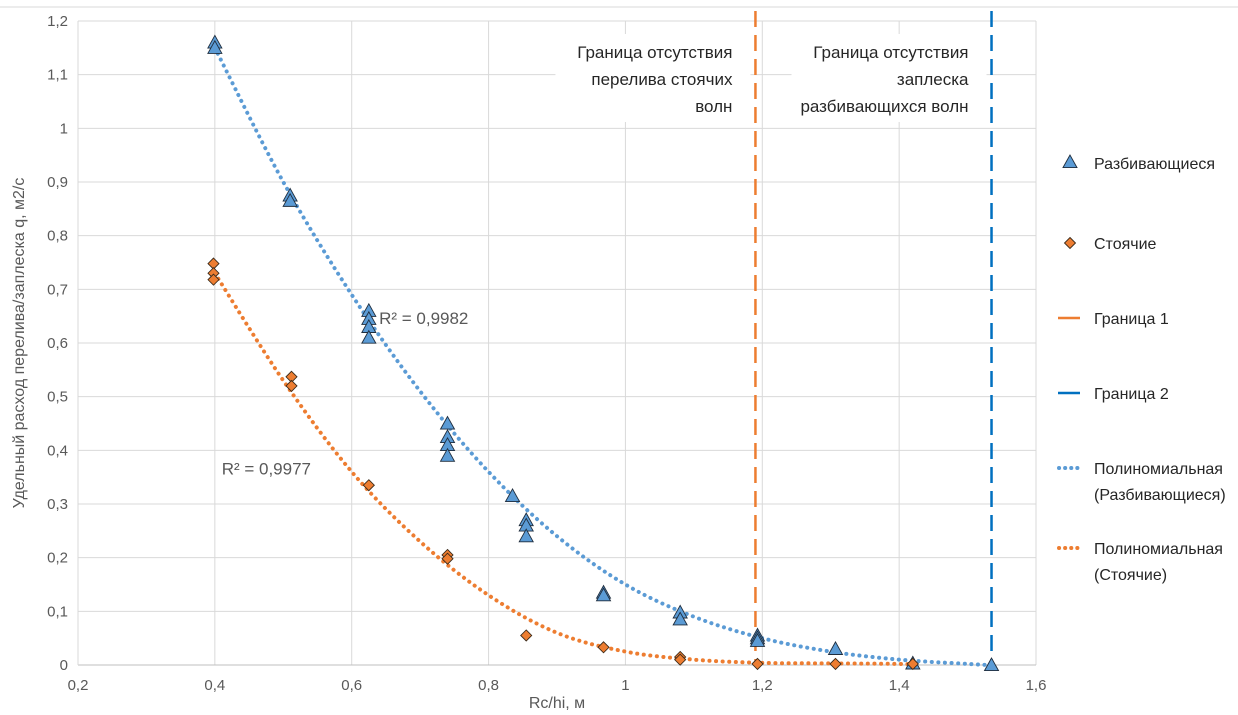  I want to click on y-tick-label: 0,9, so click(57, 182).